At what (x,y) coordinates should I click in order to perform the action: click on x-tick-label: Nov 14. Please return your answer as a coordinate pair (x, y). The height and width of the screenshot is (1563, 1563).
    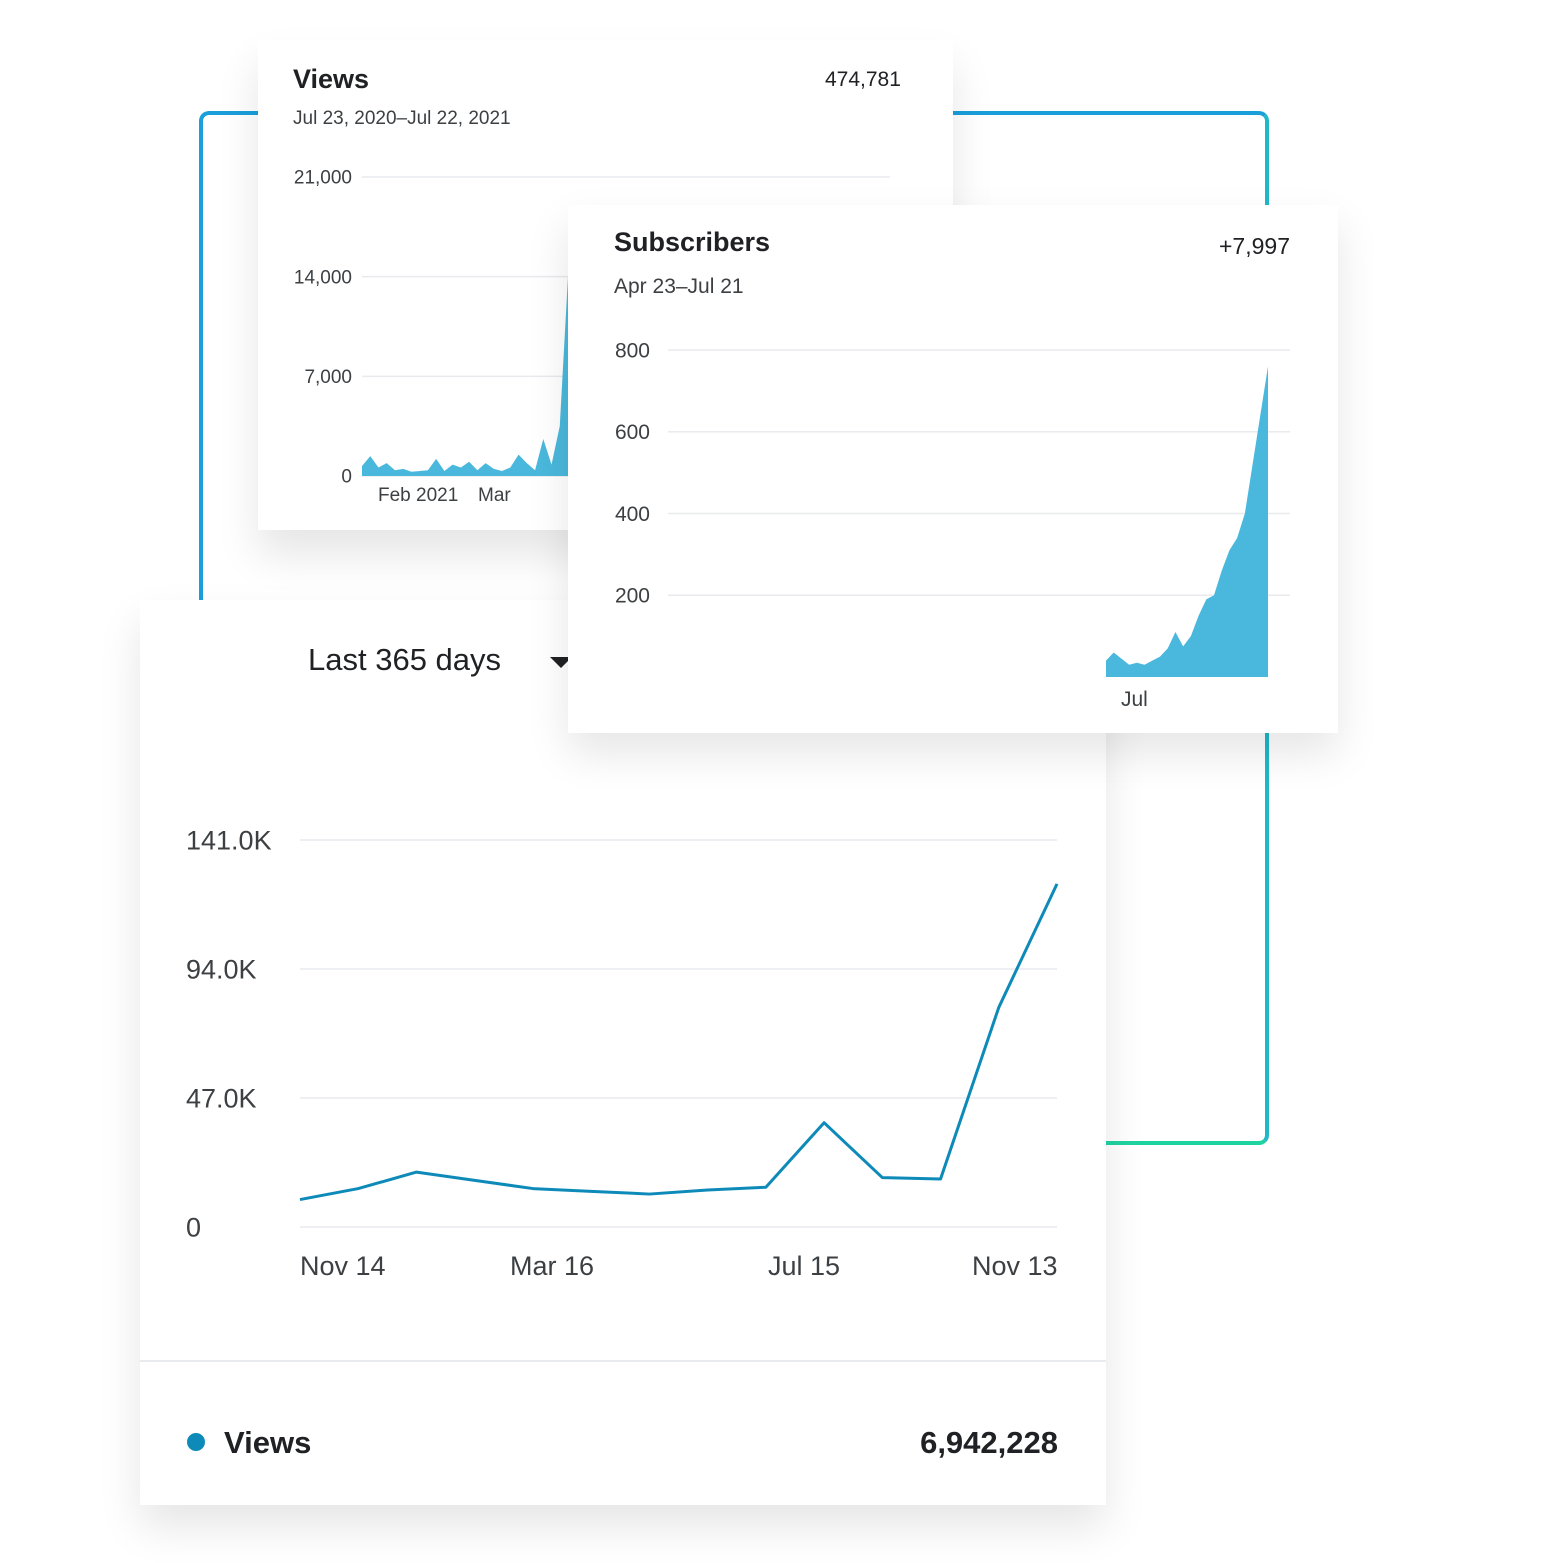
    Looking at the image, I should click on (343, 1266).